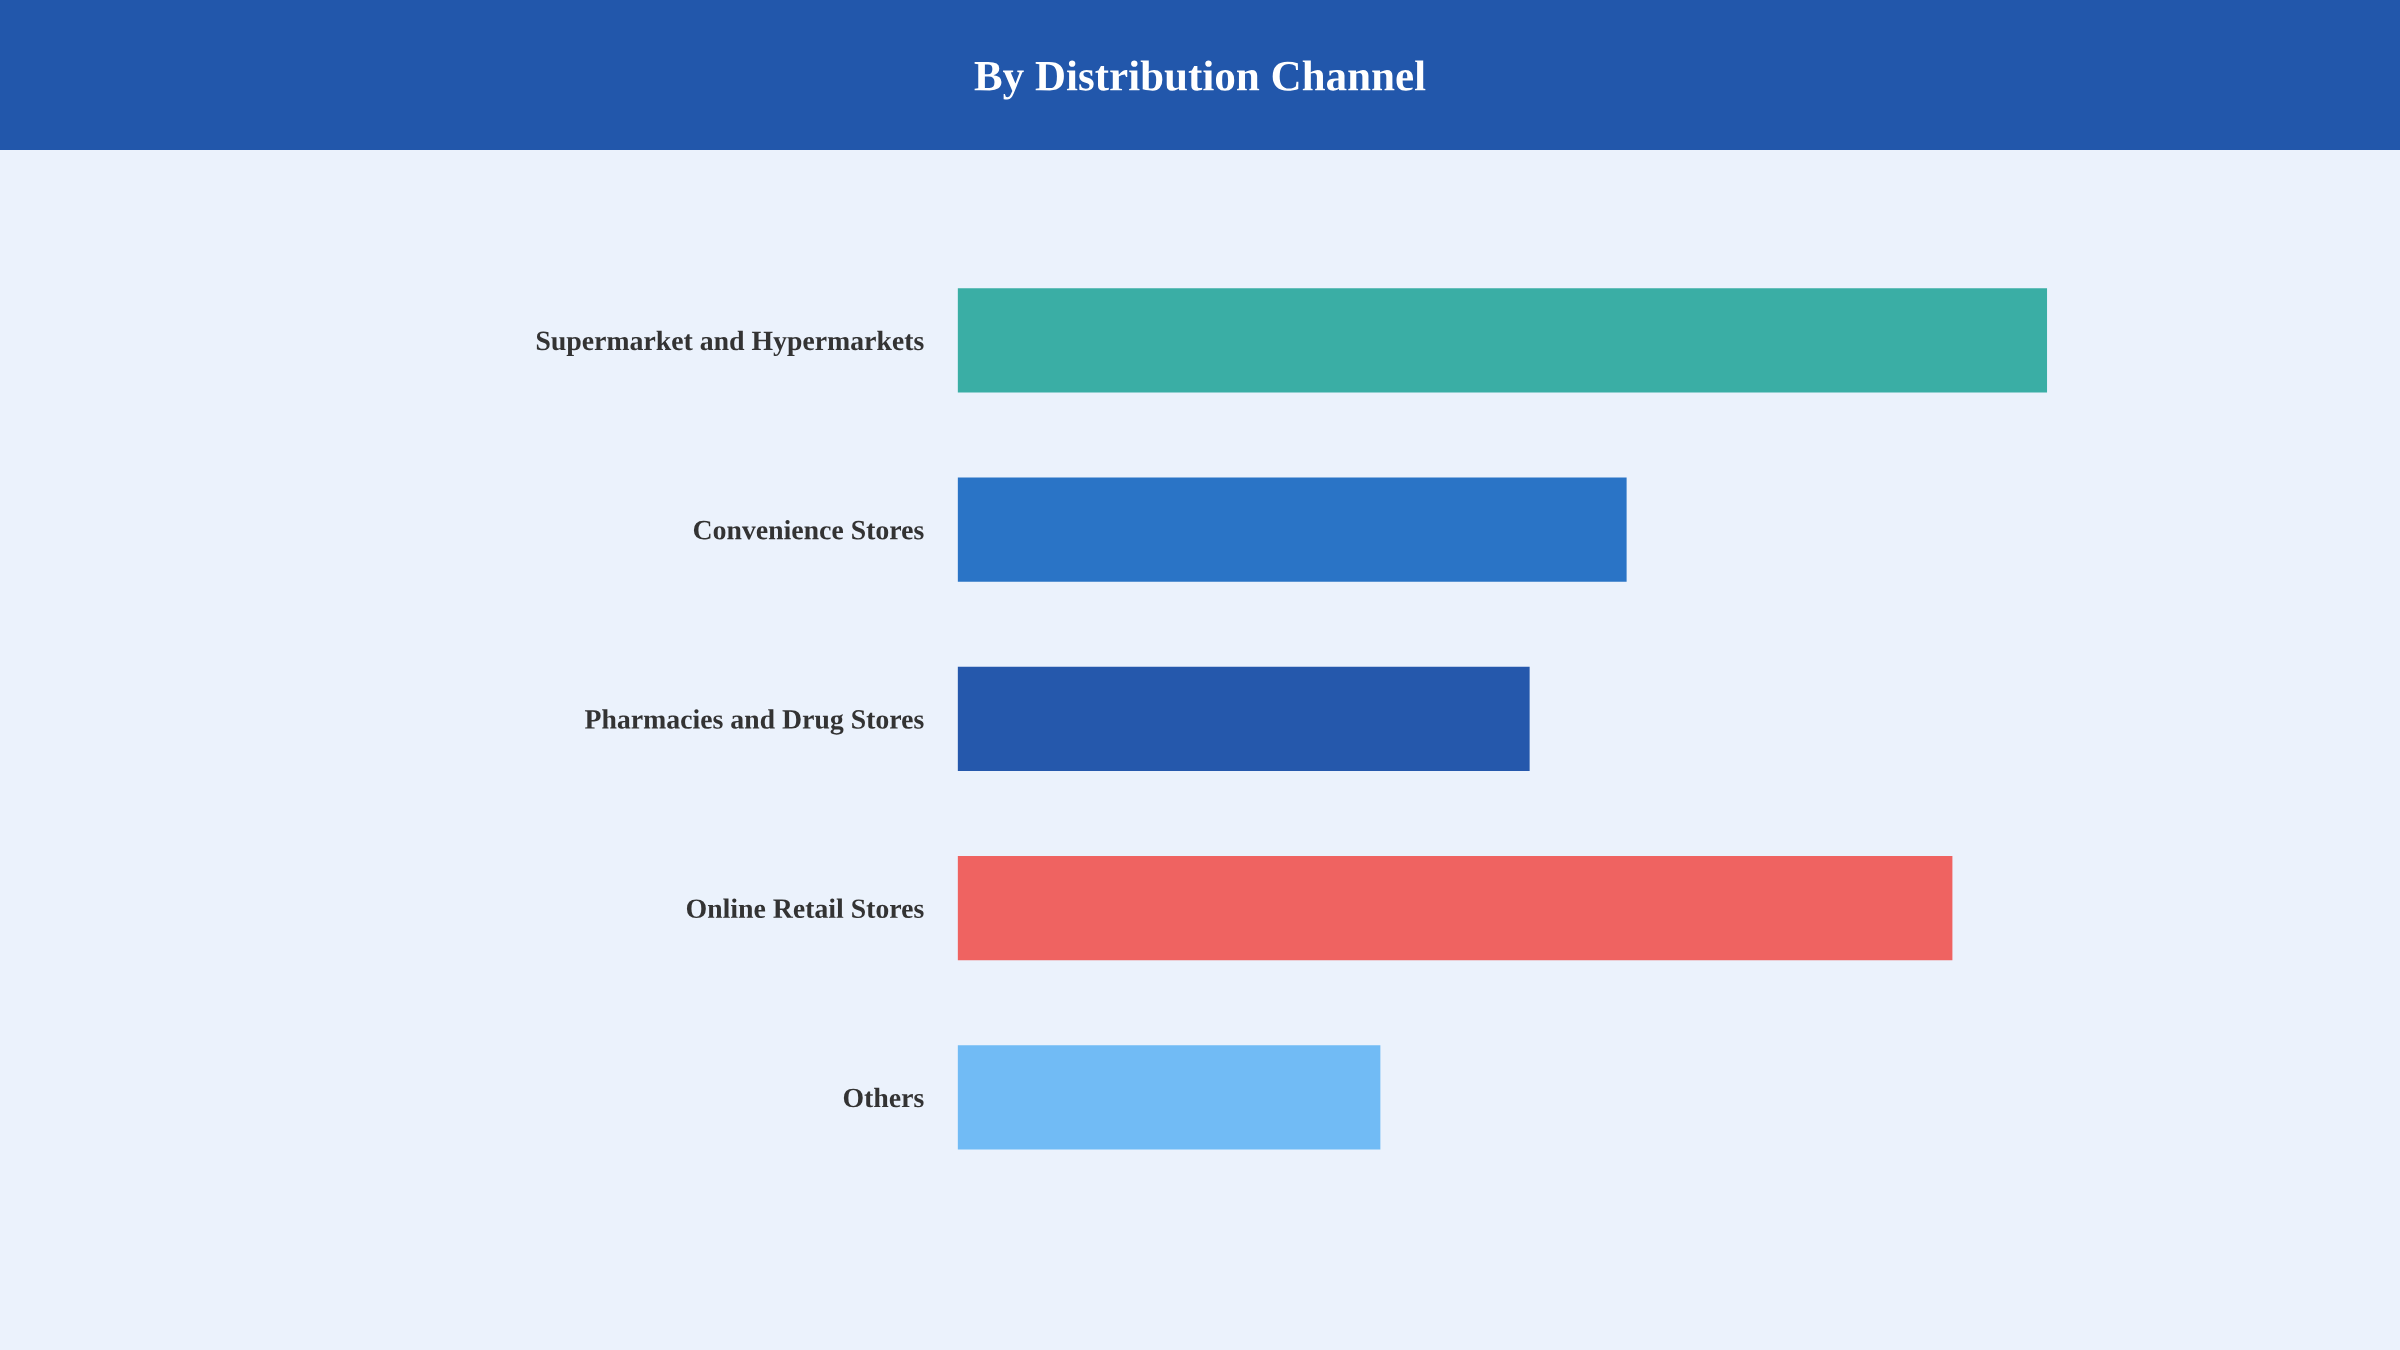 This screenshot has height=1350, width=2400. I want to click on y-tick-label: Convenience Stores, so click(808, 529).